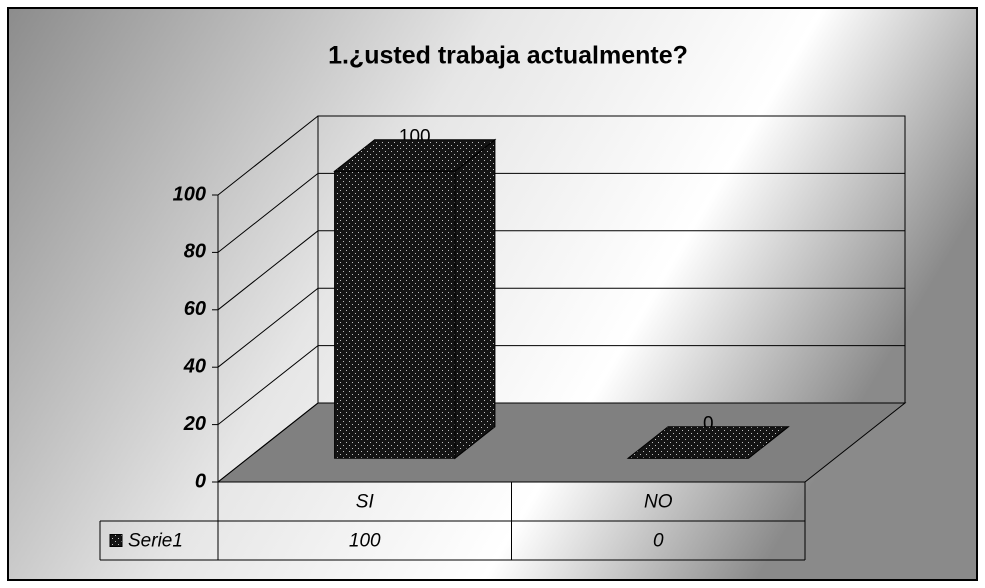 This screenshot has height=588, width=985. I want to click on bar-side, so click(475, 299).